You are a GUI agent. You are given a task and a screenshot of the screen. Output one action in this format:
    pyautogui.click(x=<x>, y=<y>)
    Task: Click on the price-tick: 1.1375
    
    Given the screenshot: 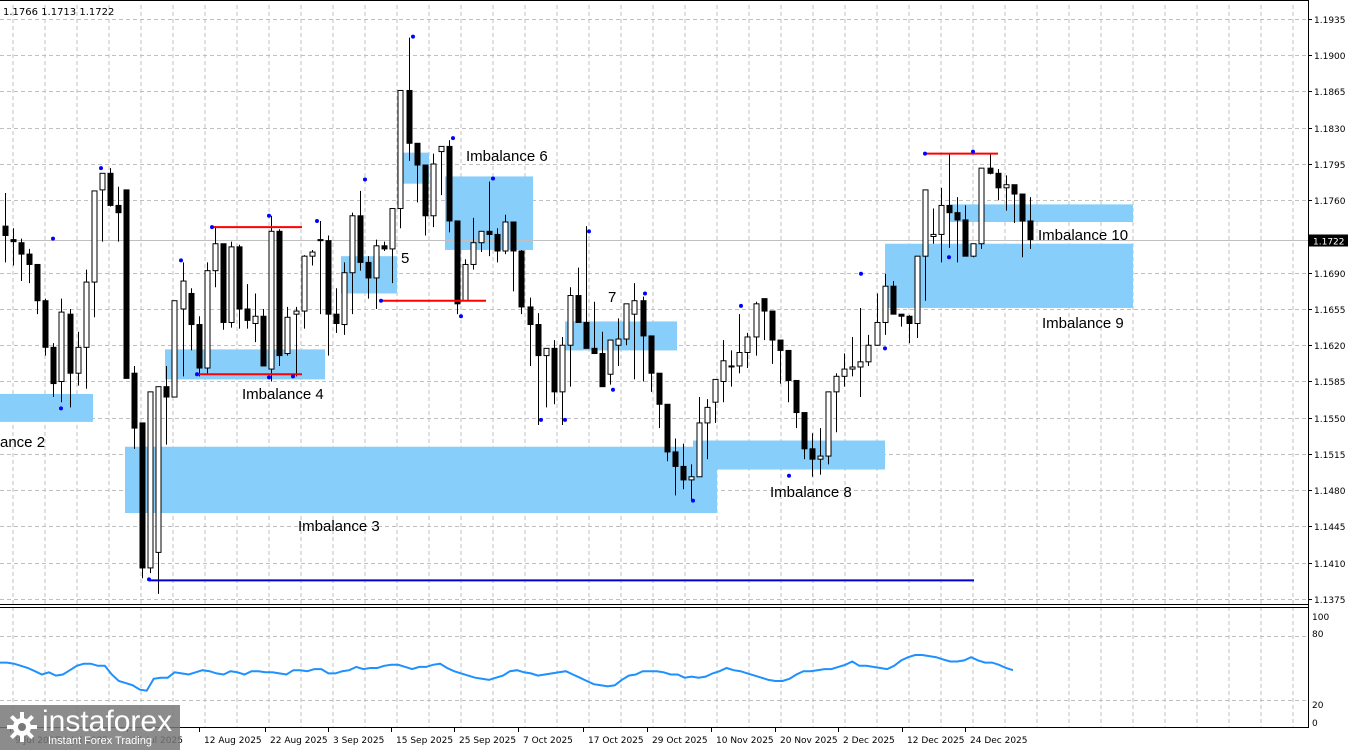 What is the action you would take?
    pyautogui.click(x=1330, y=601)
    